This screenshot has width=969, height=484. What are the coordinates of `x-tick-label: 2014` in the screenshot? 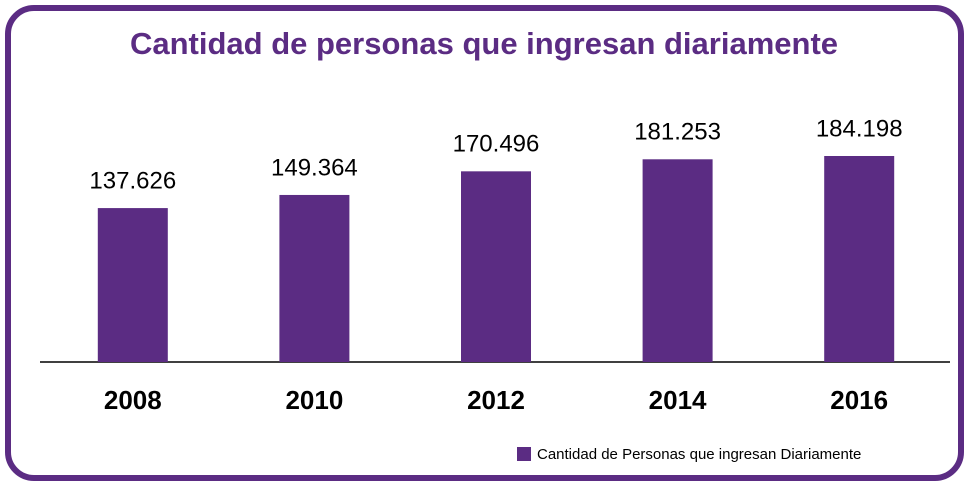 It's located at (678, 400).